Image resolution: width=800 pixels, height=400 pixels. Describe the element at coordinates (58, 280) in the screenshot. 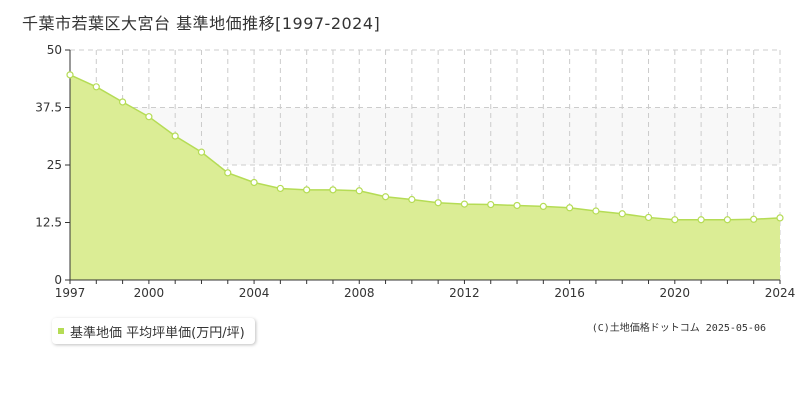

I see `y-tick-label: 0` at that location.